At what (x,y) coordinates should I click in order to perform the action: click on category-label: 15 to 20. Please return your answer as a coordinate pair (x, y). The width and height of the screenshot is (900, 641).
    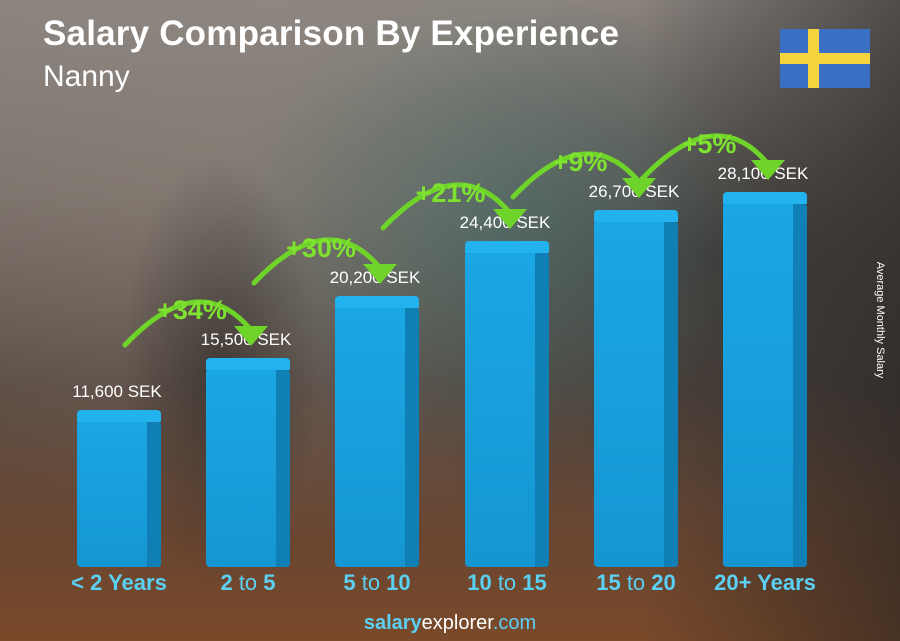
    Looking at the image, I should click on (636, 582).